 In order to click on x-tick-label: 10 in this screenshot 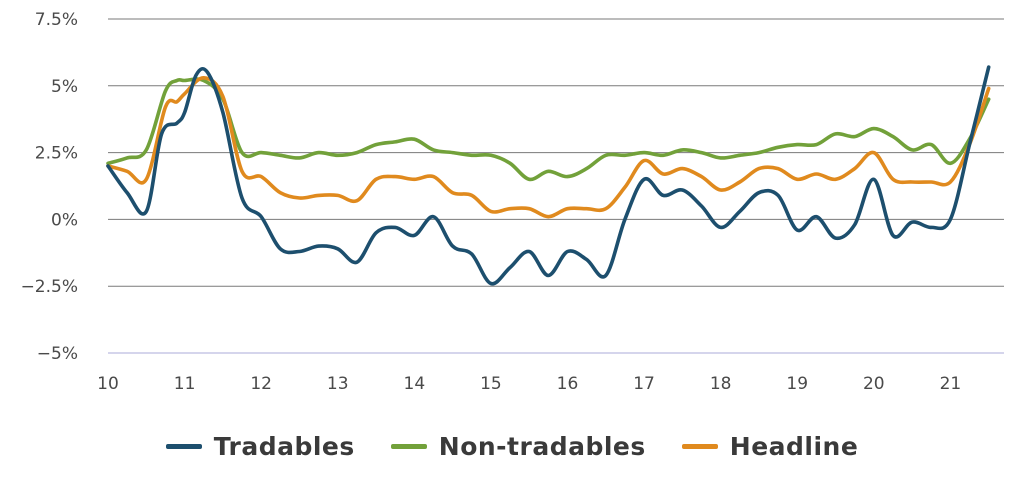, I will do `click(108, 384)`.